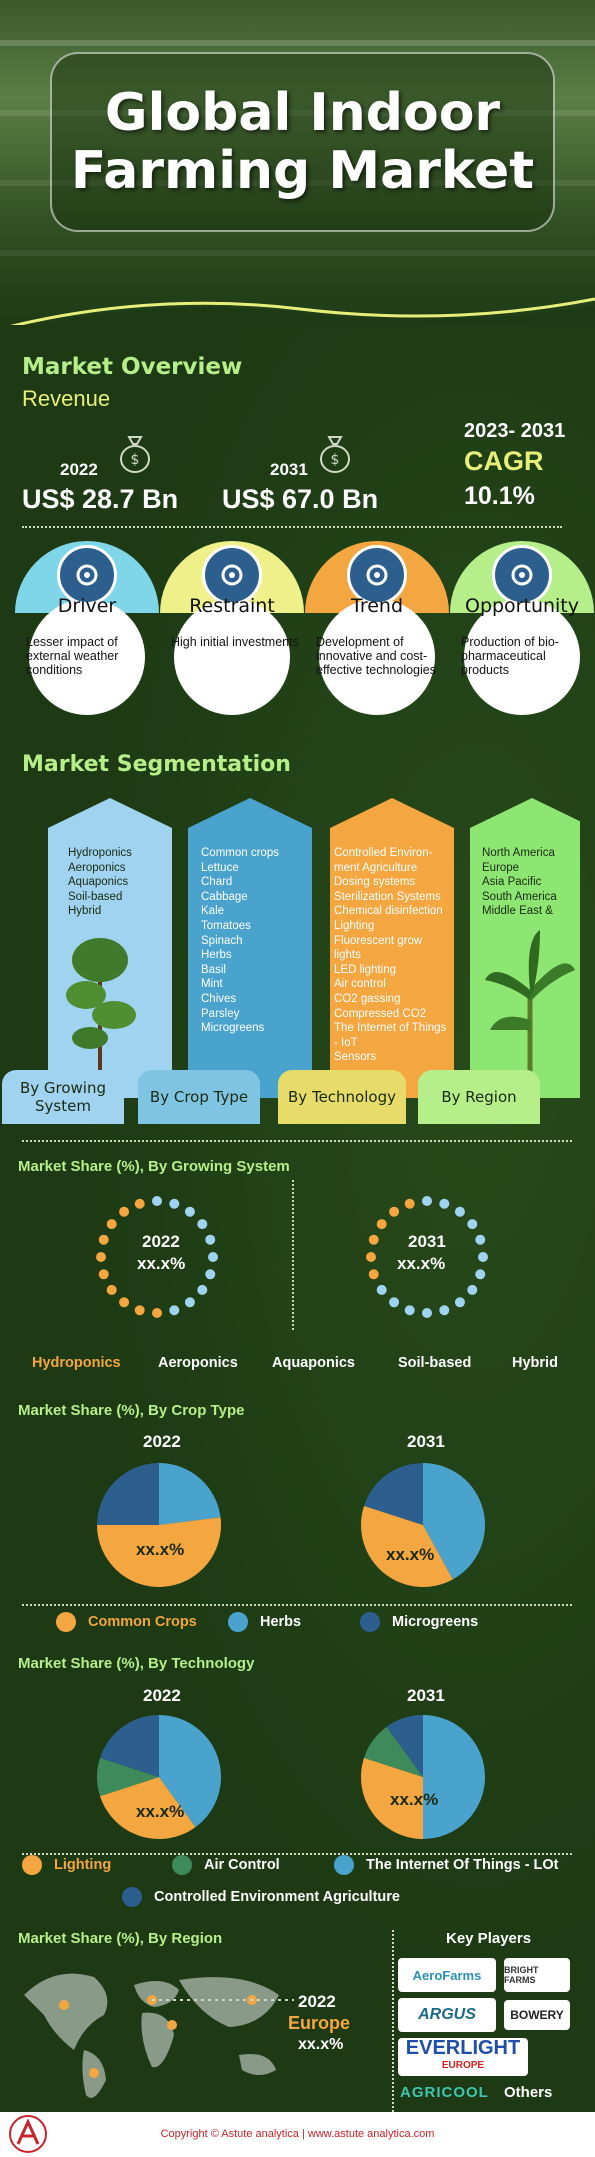 Image resolution: width=595 pixels, height=2157 pixels. What do you see at coordinates (390, 1028) in the screenshot?
I see `segment-item: The Internet of Things` at bounding box center [390, 1028].